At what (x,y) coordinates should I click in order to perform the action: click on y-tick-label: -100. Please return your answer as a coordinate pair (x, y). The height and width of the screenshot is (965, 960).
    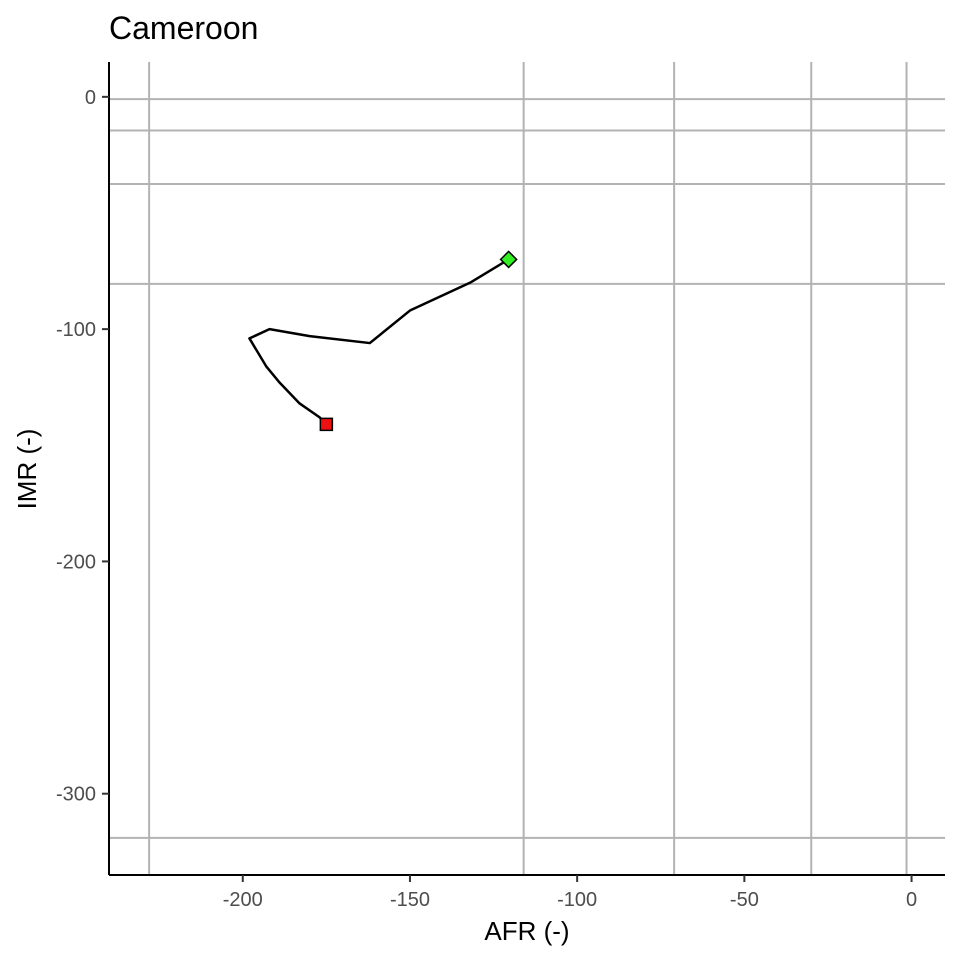
    Looking at the image, I should click on (76, 330).